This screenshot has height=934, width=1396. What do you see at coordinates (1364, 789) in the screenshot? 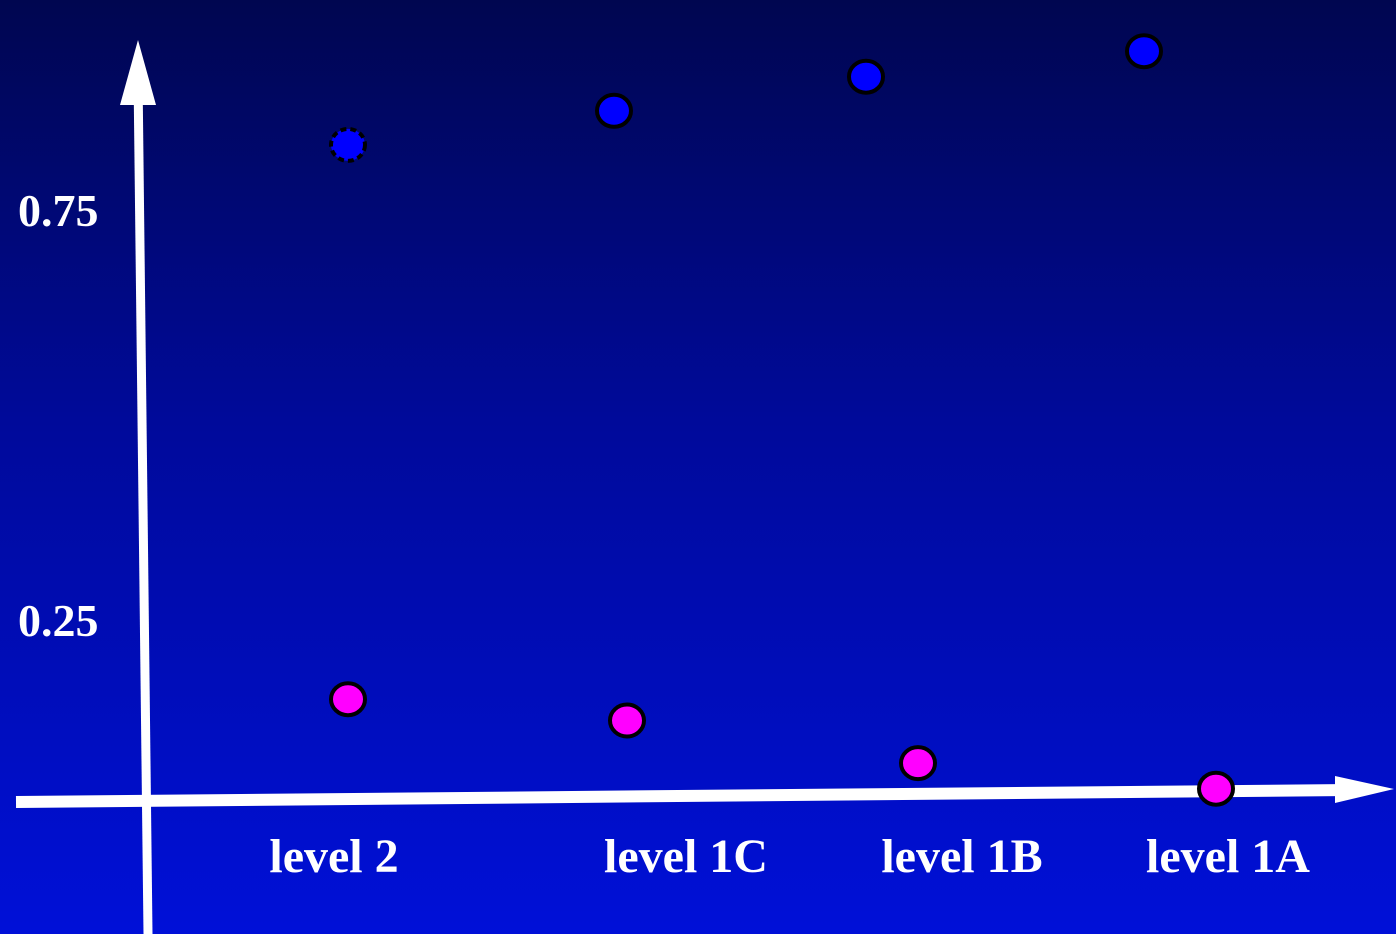
I see `x-axis-arrow-icon` at bounding box center [1364, 789].